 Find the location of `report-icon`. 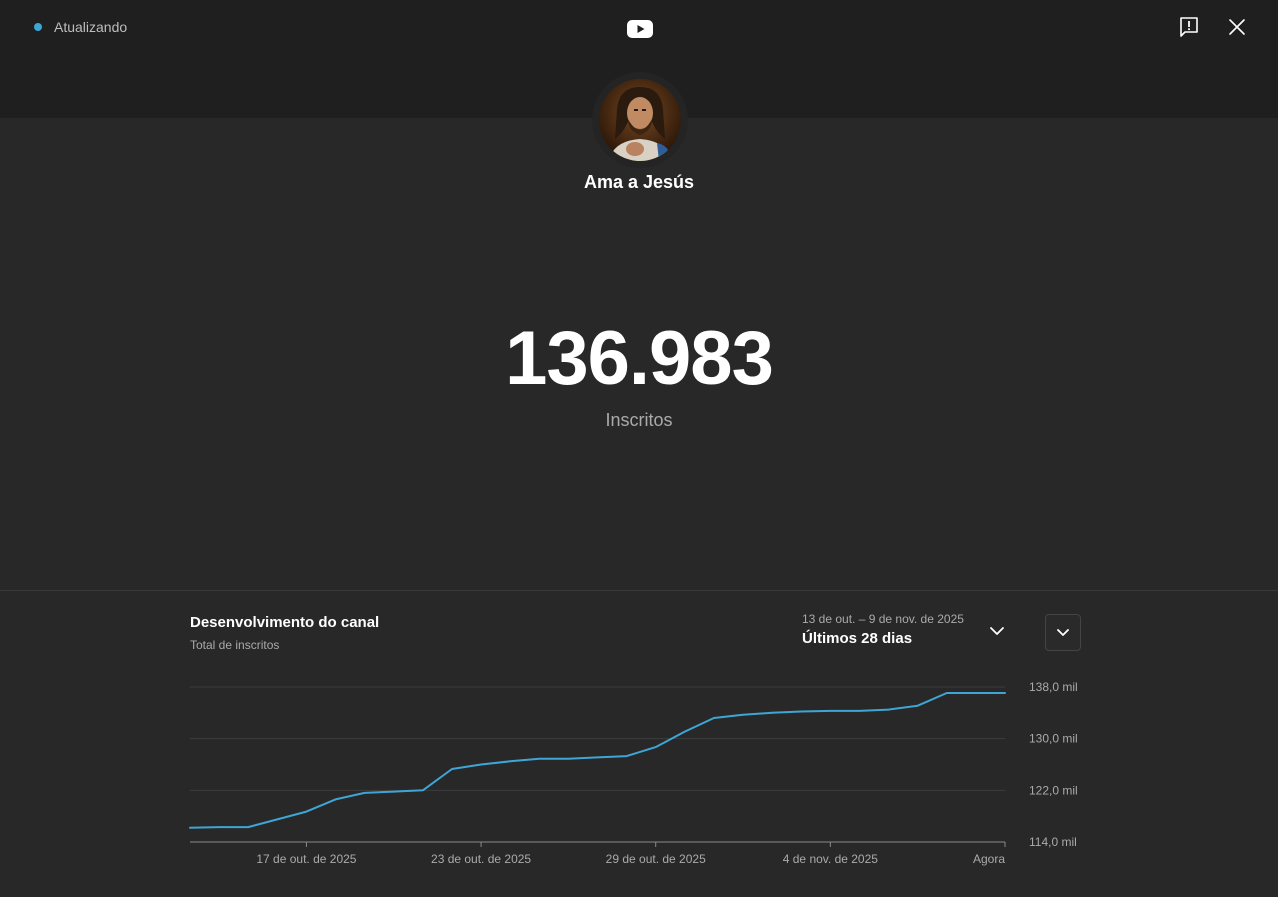

report-icon is located at coordinates (1189, 27).